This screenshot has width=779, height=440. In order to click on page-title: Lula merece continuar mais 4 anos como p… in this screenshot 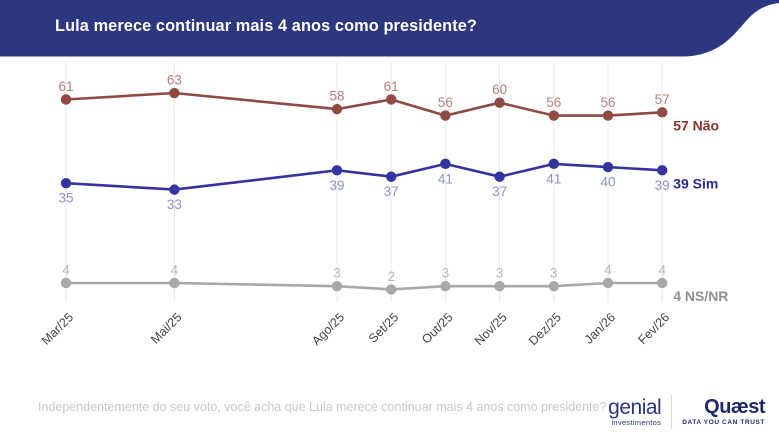, I will do `click(266, 25)`.